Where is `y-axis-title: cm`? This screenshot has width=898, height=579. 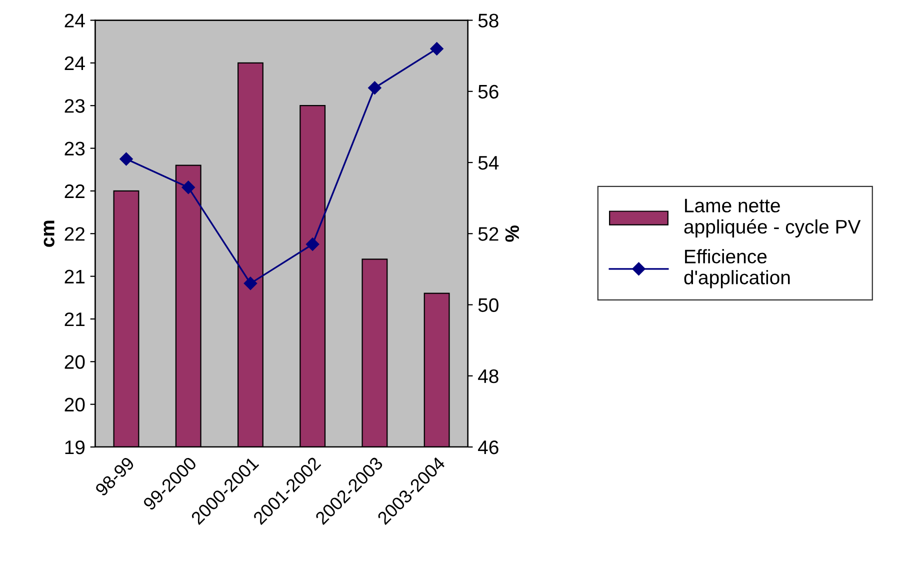 y-axis-title: cm is located at coordinates (49, 233).